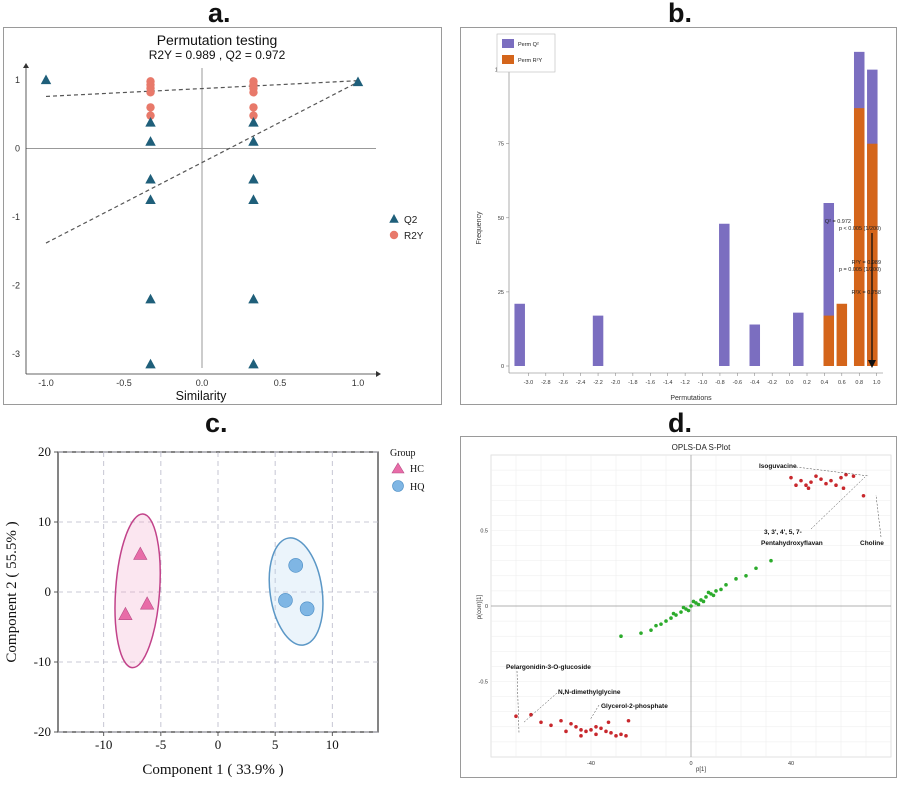 This screenshot has width=900, height=785. I want to click on y-tick-label: 0.5, so click(484, 532).